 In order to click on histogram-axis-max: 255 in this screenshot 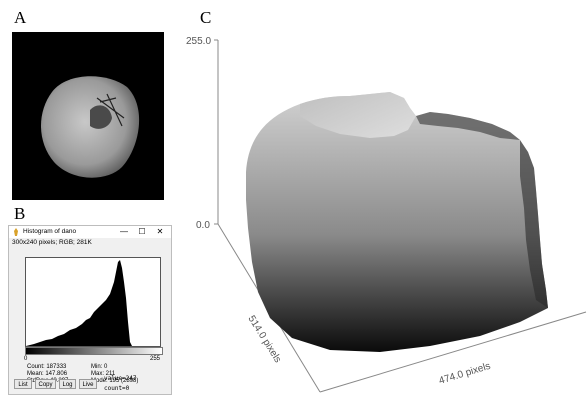, I will do `click(155, 359)`.